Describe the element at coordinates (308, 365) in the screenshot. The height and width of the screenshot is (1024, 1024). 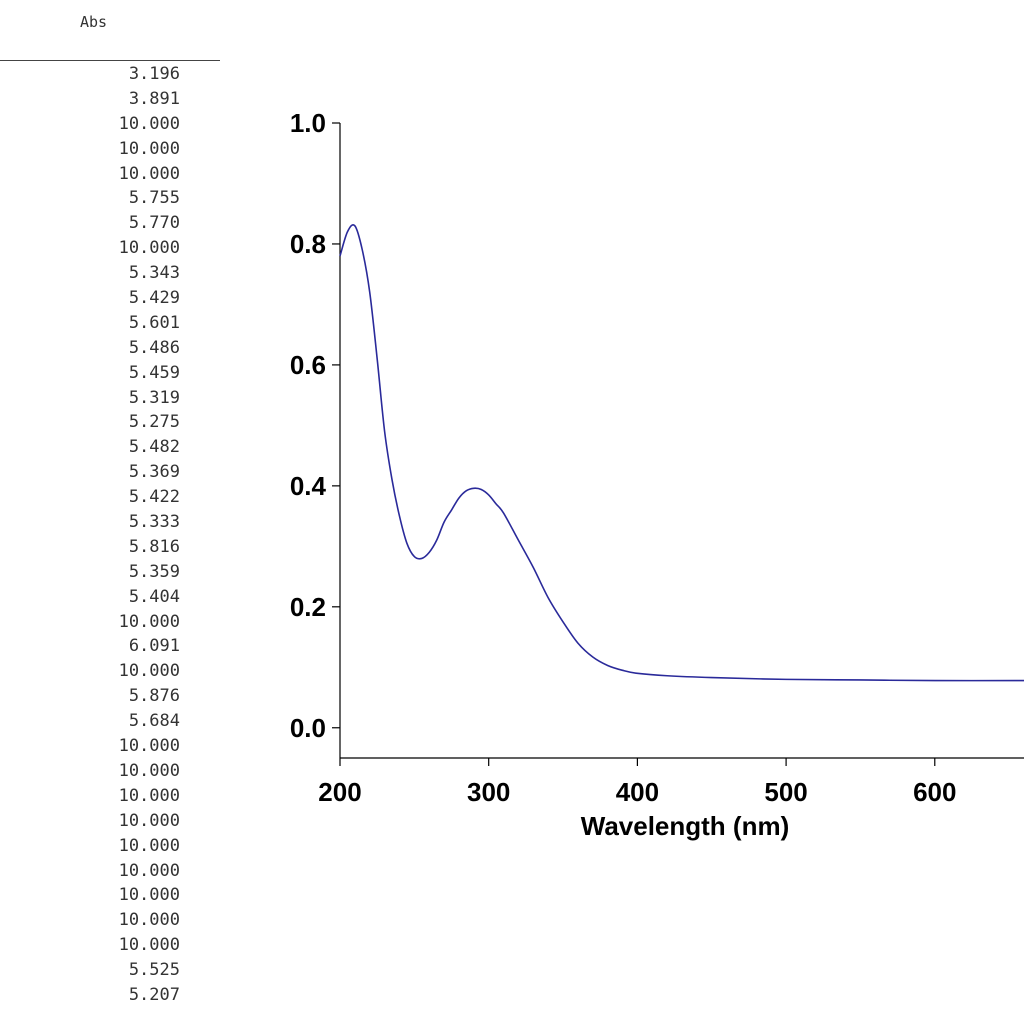
I see `y-tick-label: 0.6` at that location.